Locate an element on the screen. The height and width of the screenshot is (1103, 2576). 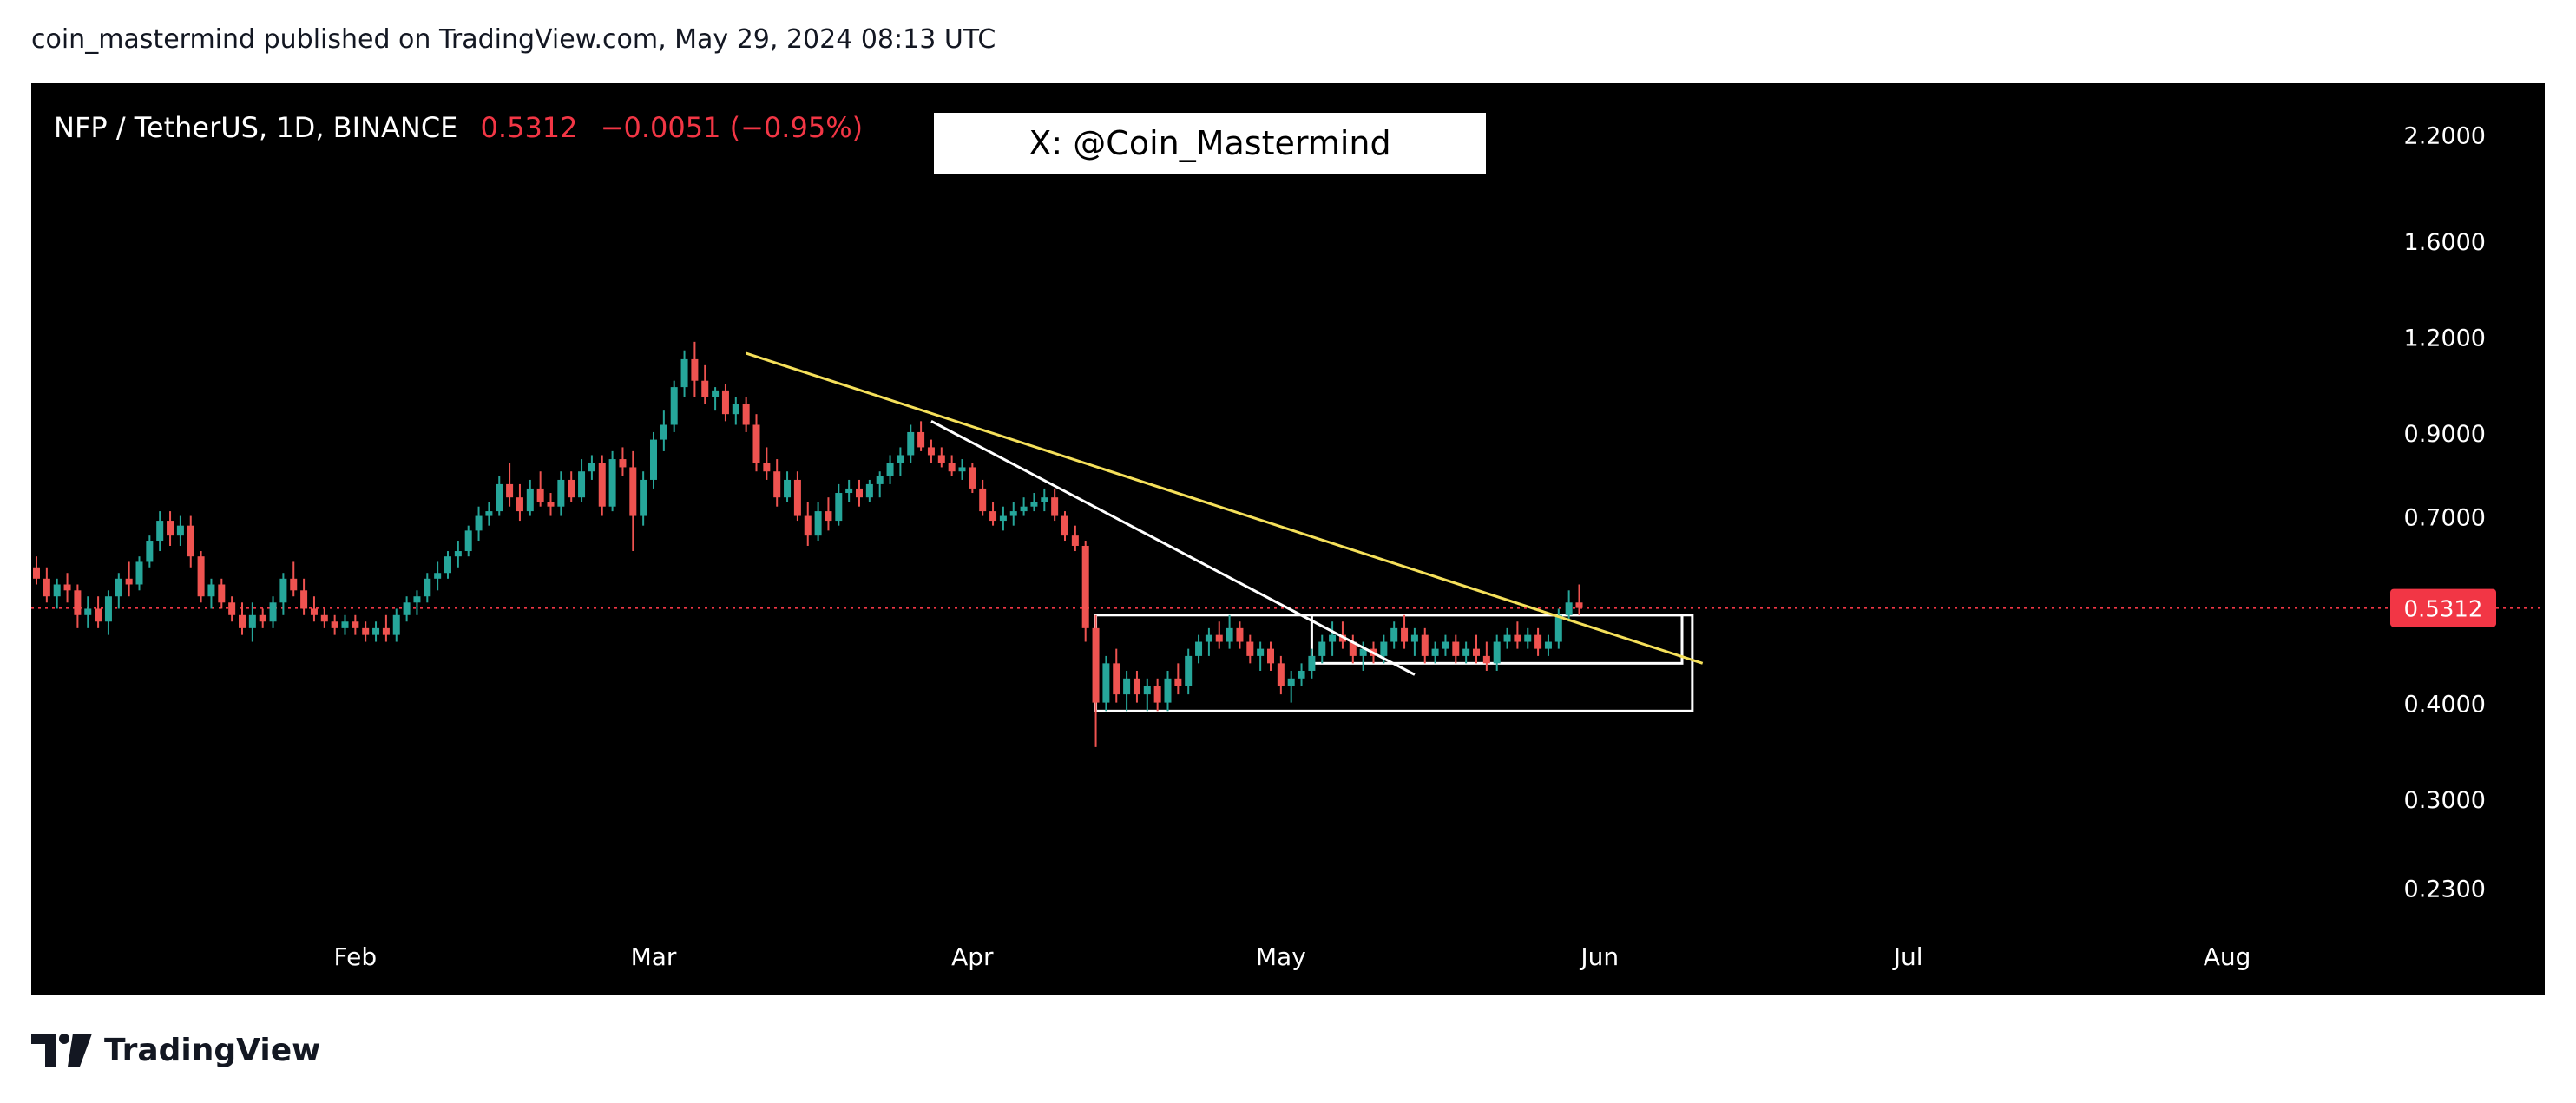
x-tick-label: Apr is located at coordinates (972, 957).